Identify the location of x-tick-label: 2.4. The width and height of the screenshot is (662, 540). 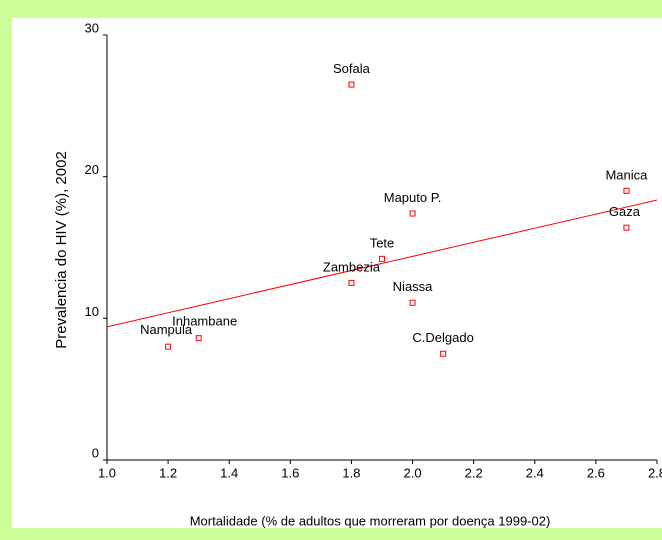
(535, 472).